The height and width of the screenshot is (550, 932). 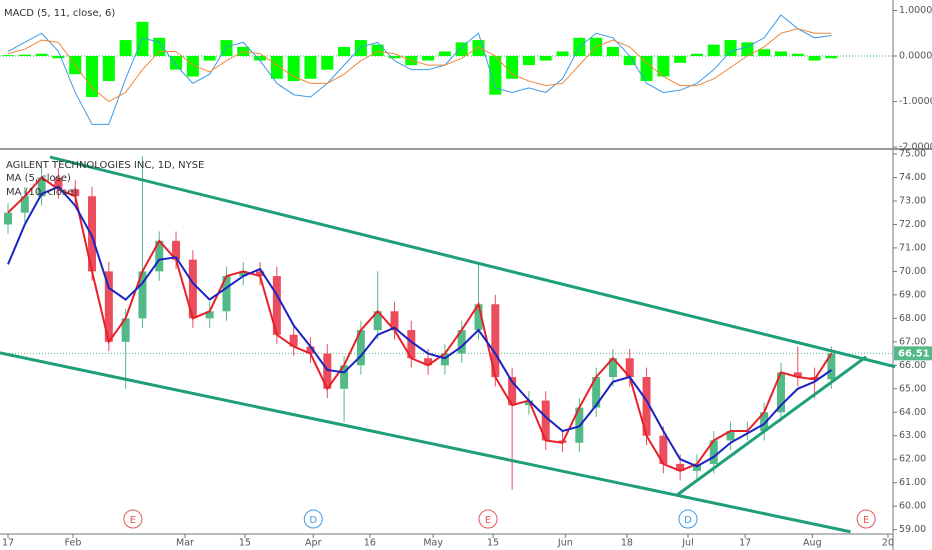 I want to click on x-tick-label: Feb, so click(x=73, y=543).